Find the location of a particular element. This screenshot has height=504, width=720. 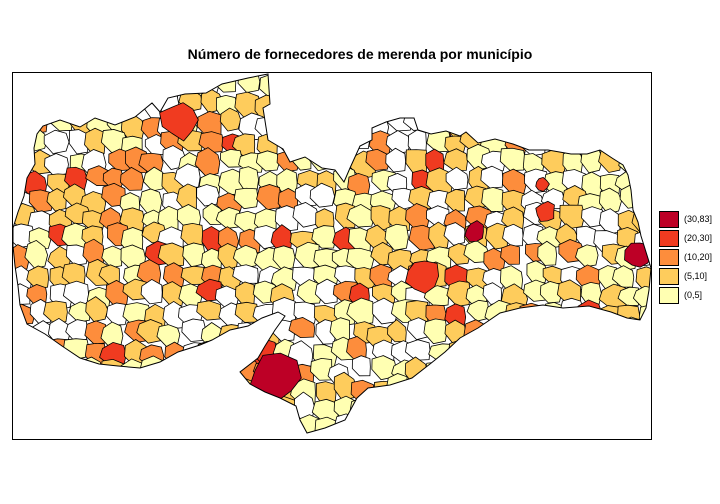

legend-item: (30,83] is located at coordinates (689, 219).